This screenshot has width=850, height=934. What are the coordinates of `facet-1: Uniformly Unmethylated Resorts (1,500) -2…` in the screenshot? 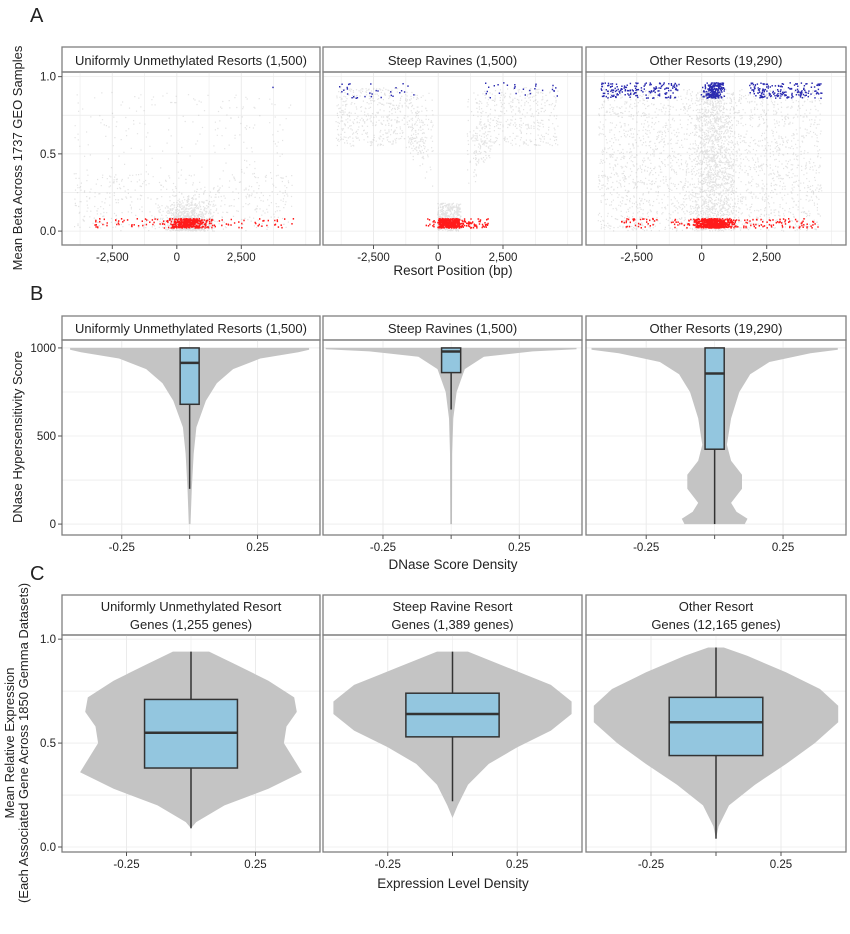 It's located at (180, 155).